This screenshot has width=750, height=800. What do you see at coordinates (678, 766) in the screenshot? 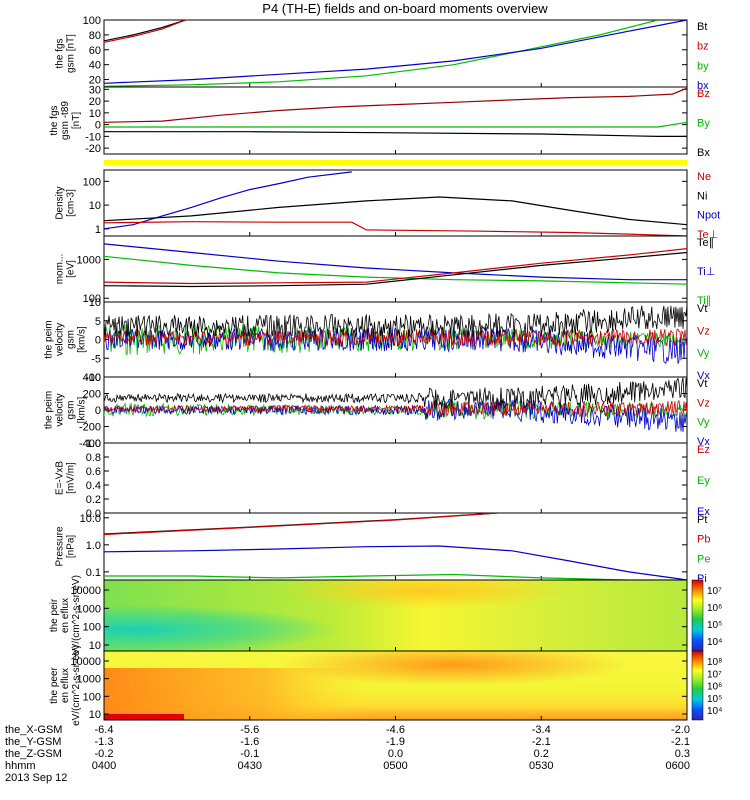
I see `footer-value: 0600` at bounding box center [678, 766].